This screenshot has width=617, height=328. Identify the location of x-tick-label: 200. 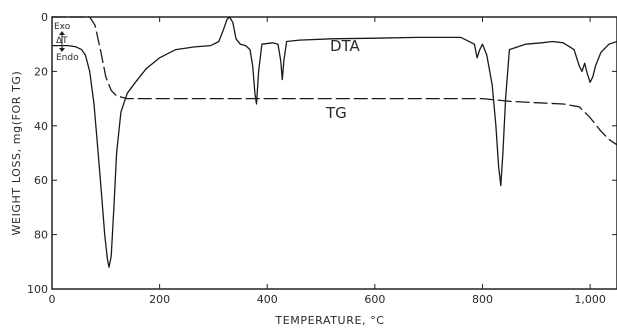
(159, 299).